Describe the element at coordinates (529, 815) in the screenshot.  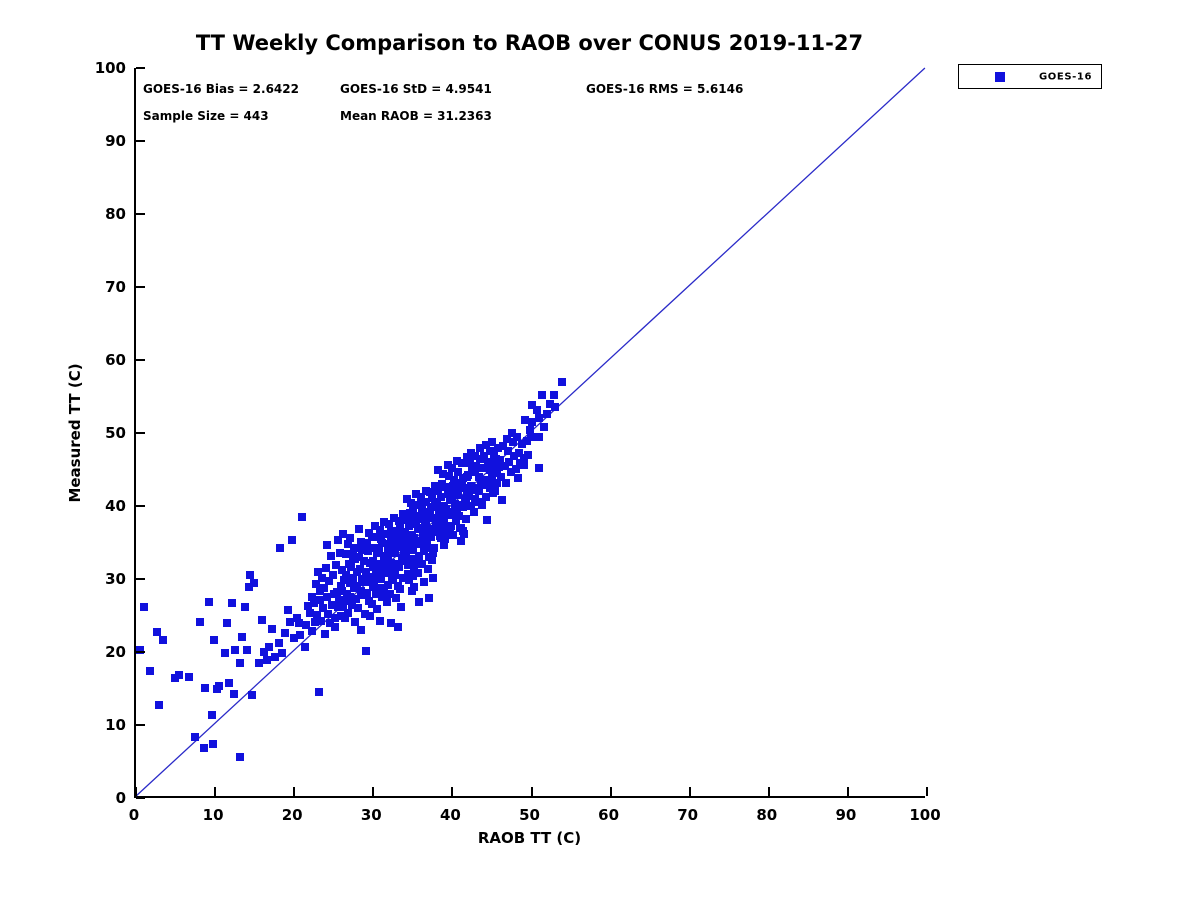
I see `x-tick-label: 50` at that location.